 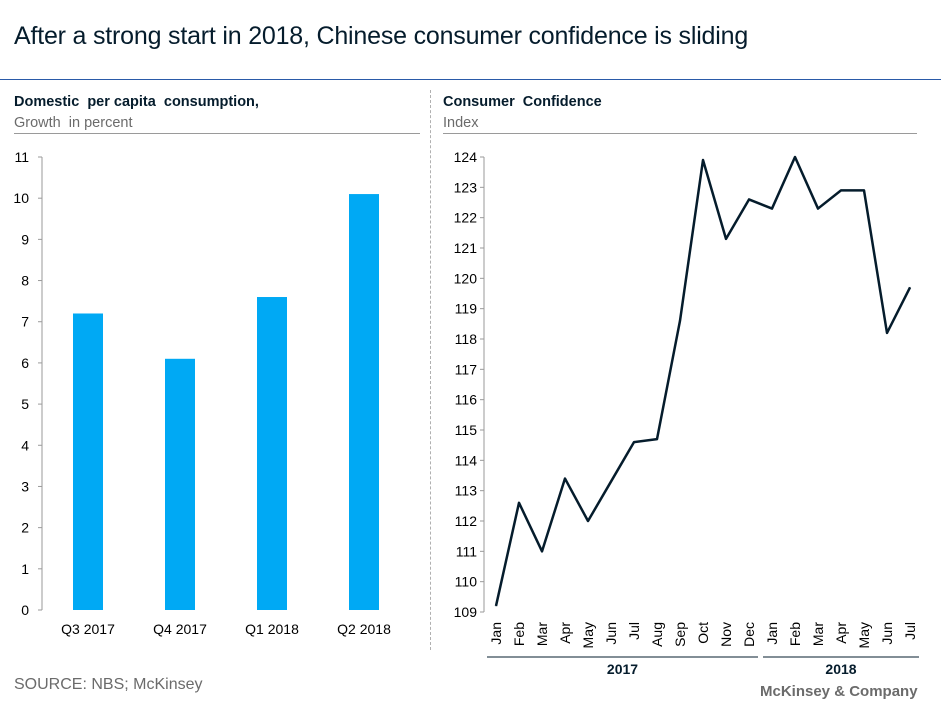 What do you see at coordinates (217, 133) in the screenshot?
I see `bar-chart-header-rule` at bounding box center [217, 133].